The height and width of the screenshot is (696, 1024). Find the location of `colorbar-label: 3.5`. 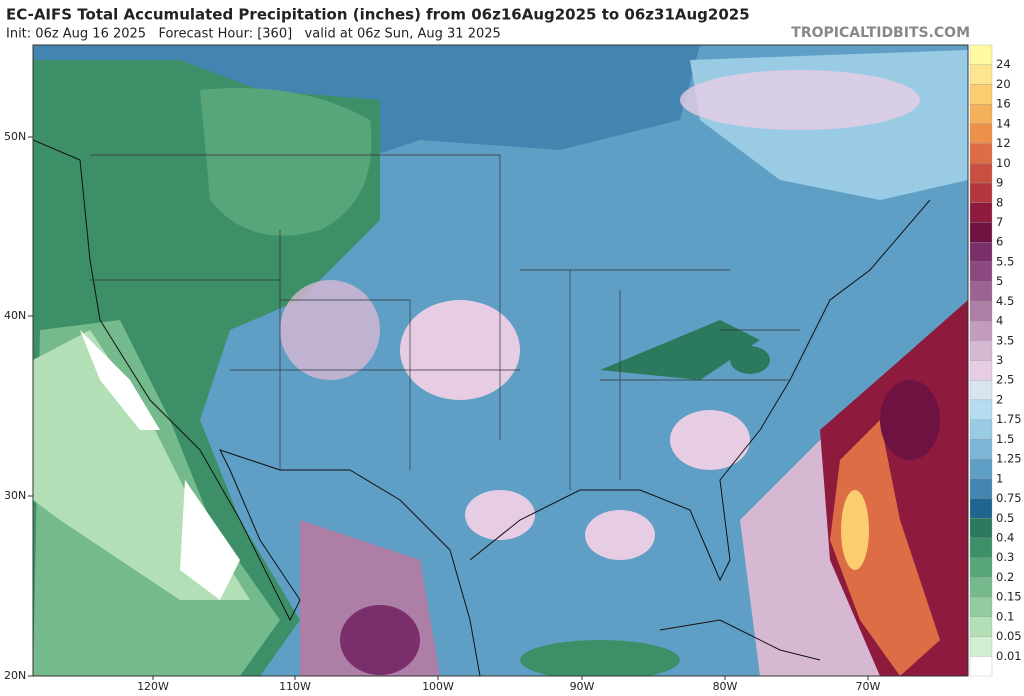

colorbar-label: 3.5 is located at coordinates (1005, 340).